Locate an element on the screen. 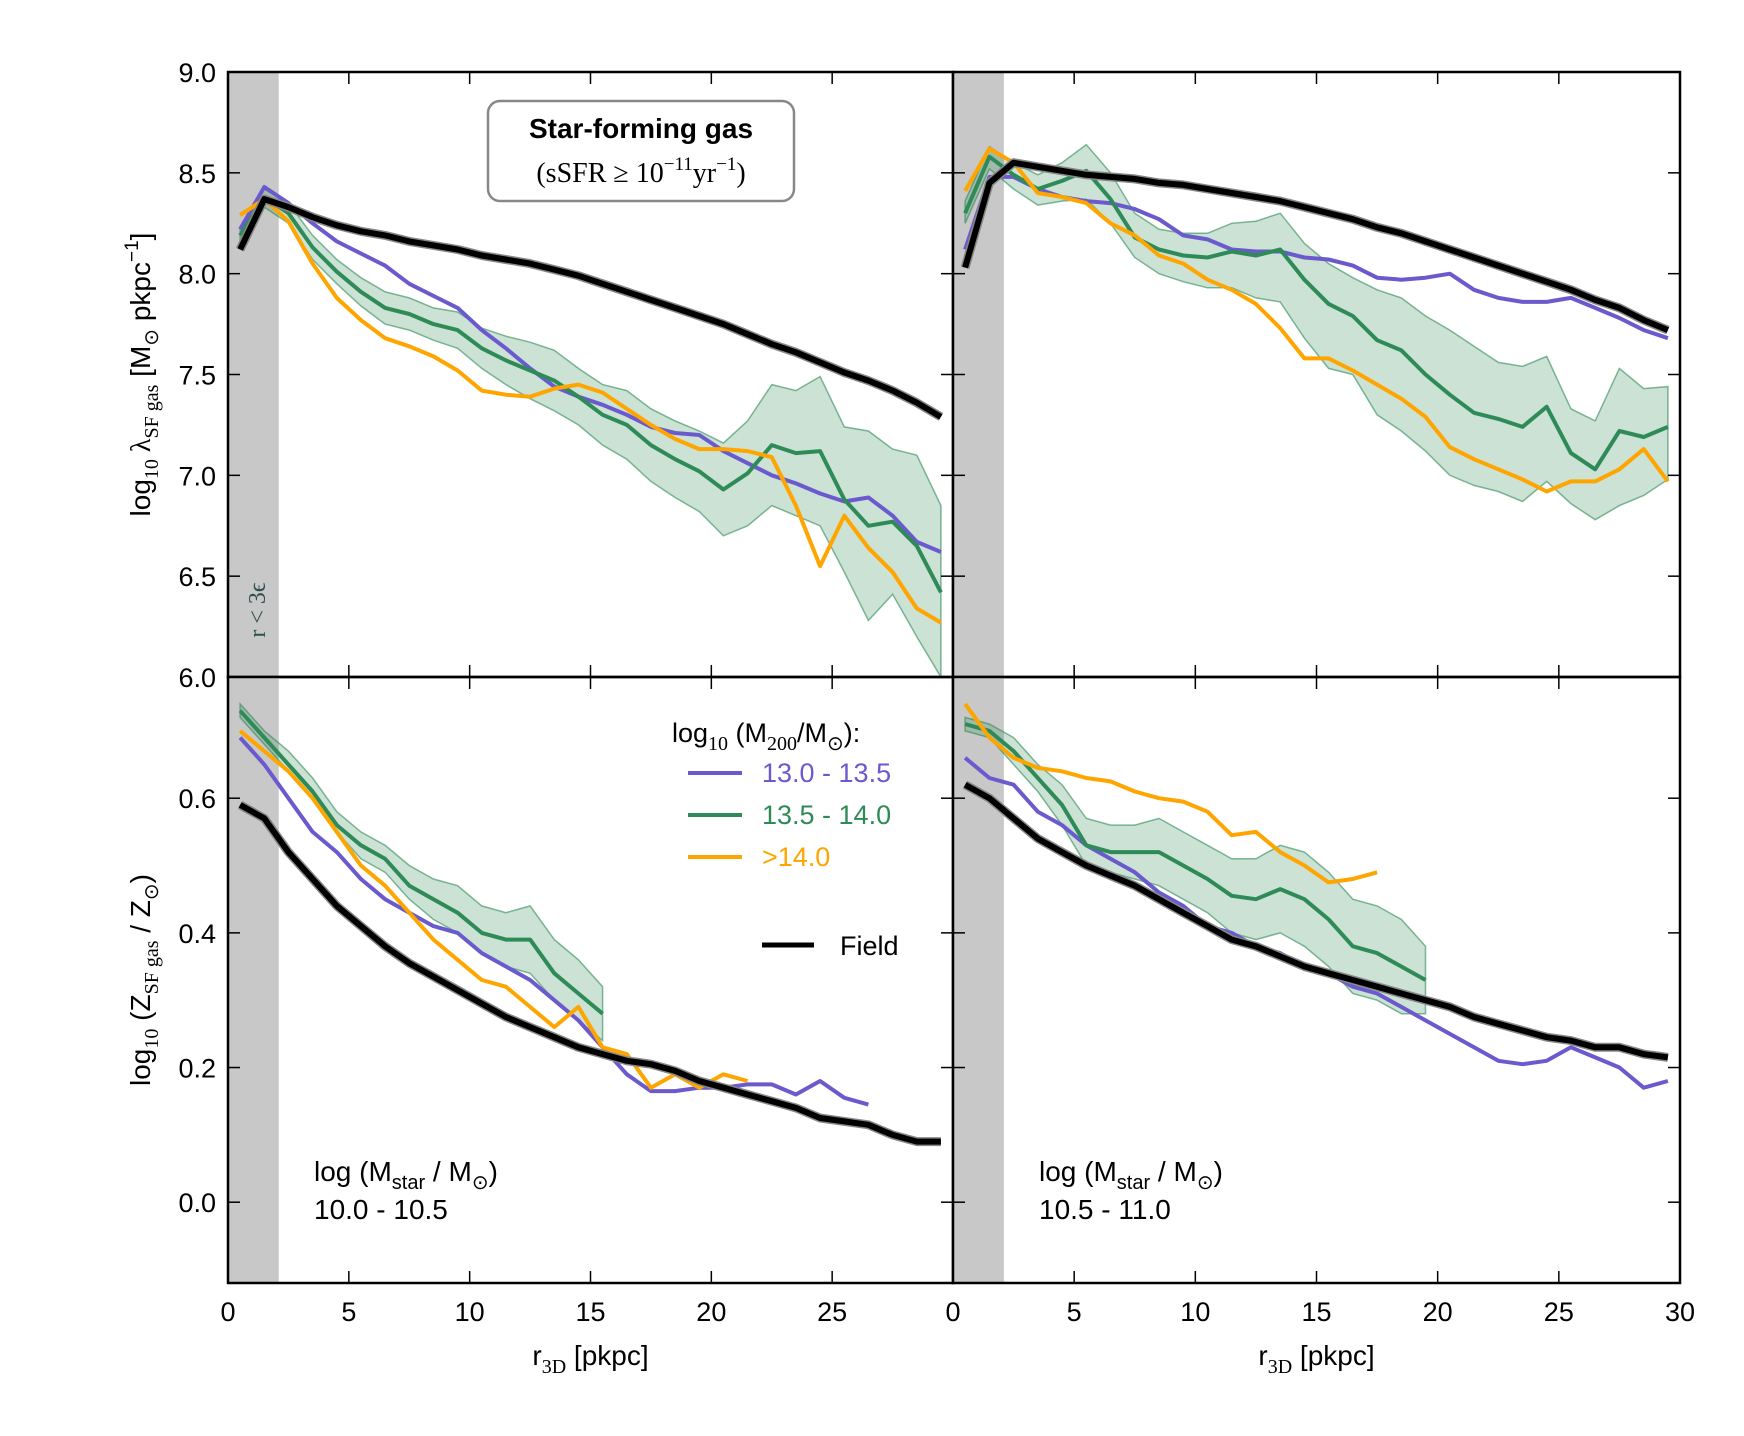 The height and width of the screenshot is (1436, 1744). y-tick-label: 0.2 is located at coordinates (197, 1069).